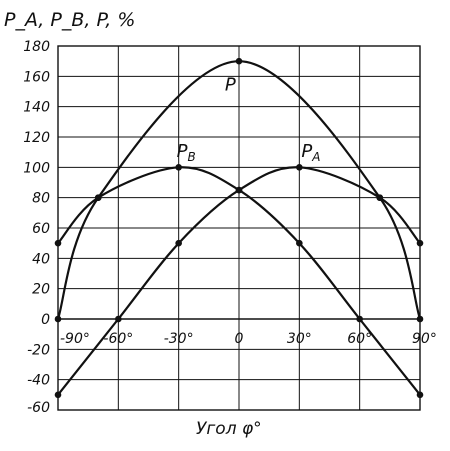 The width and height of the screenshot is (450, 451). I want to click on y-tick-label: 0, so click(45, 320).